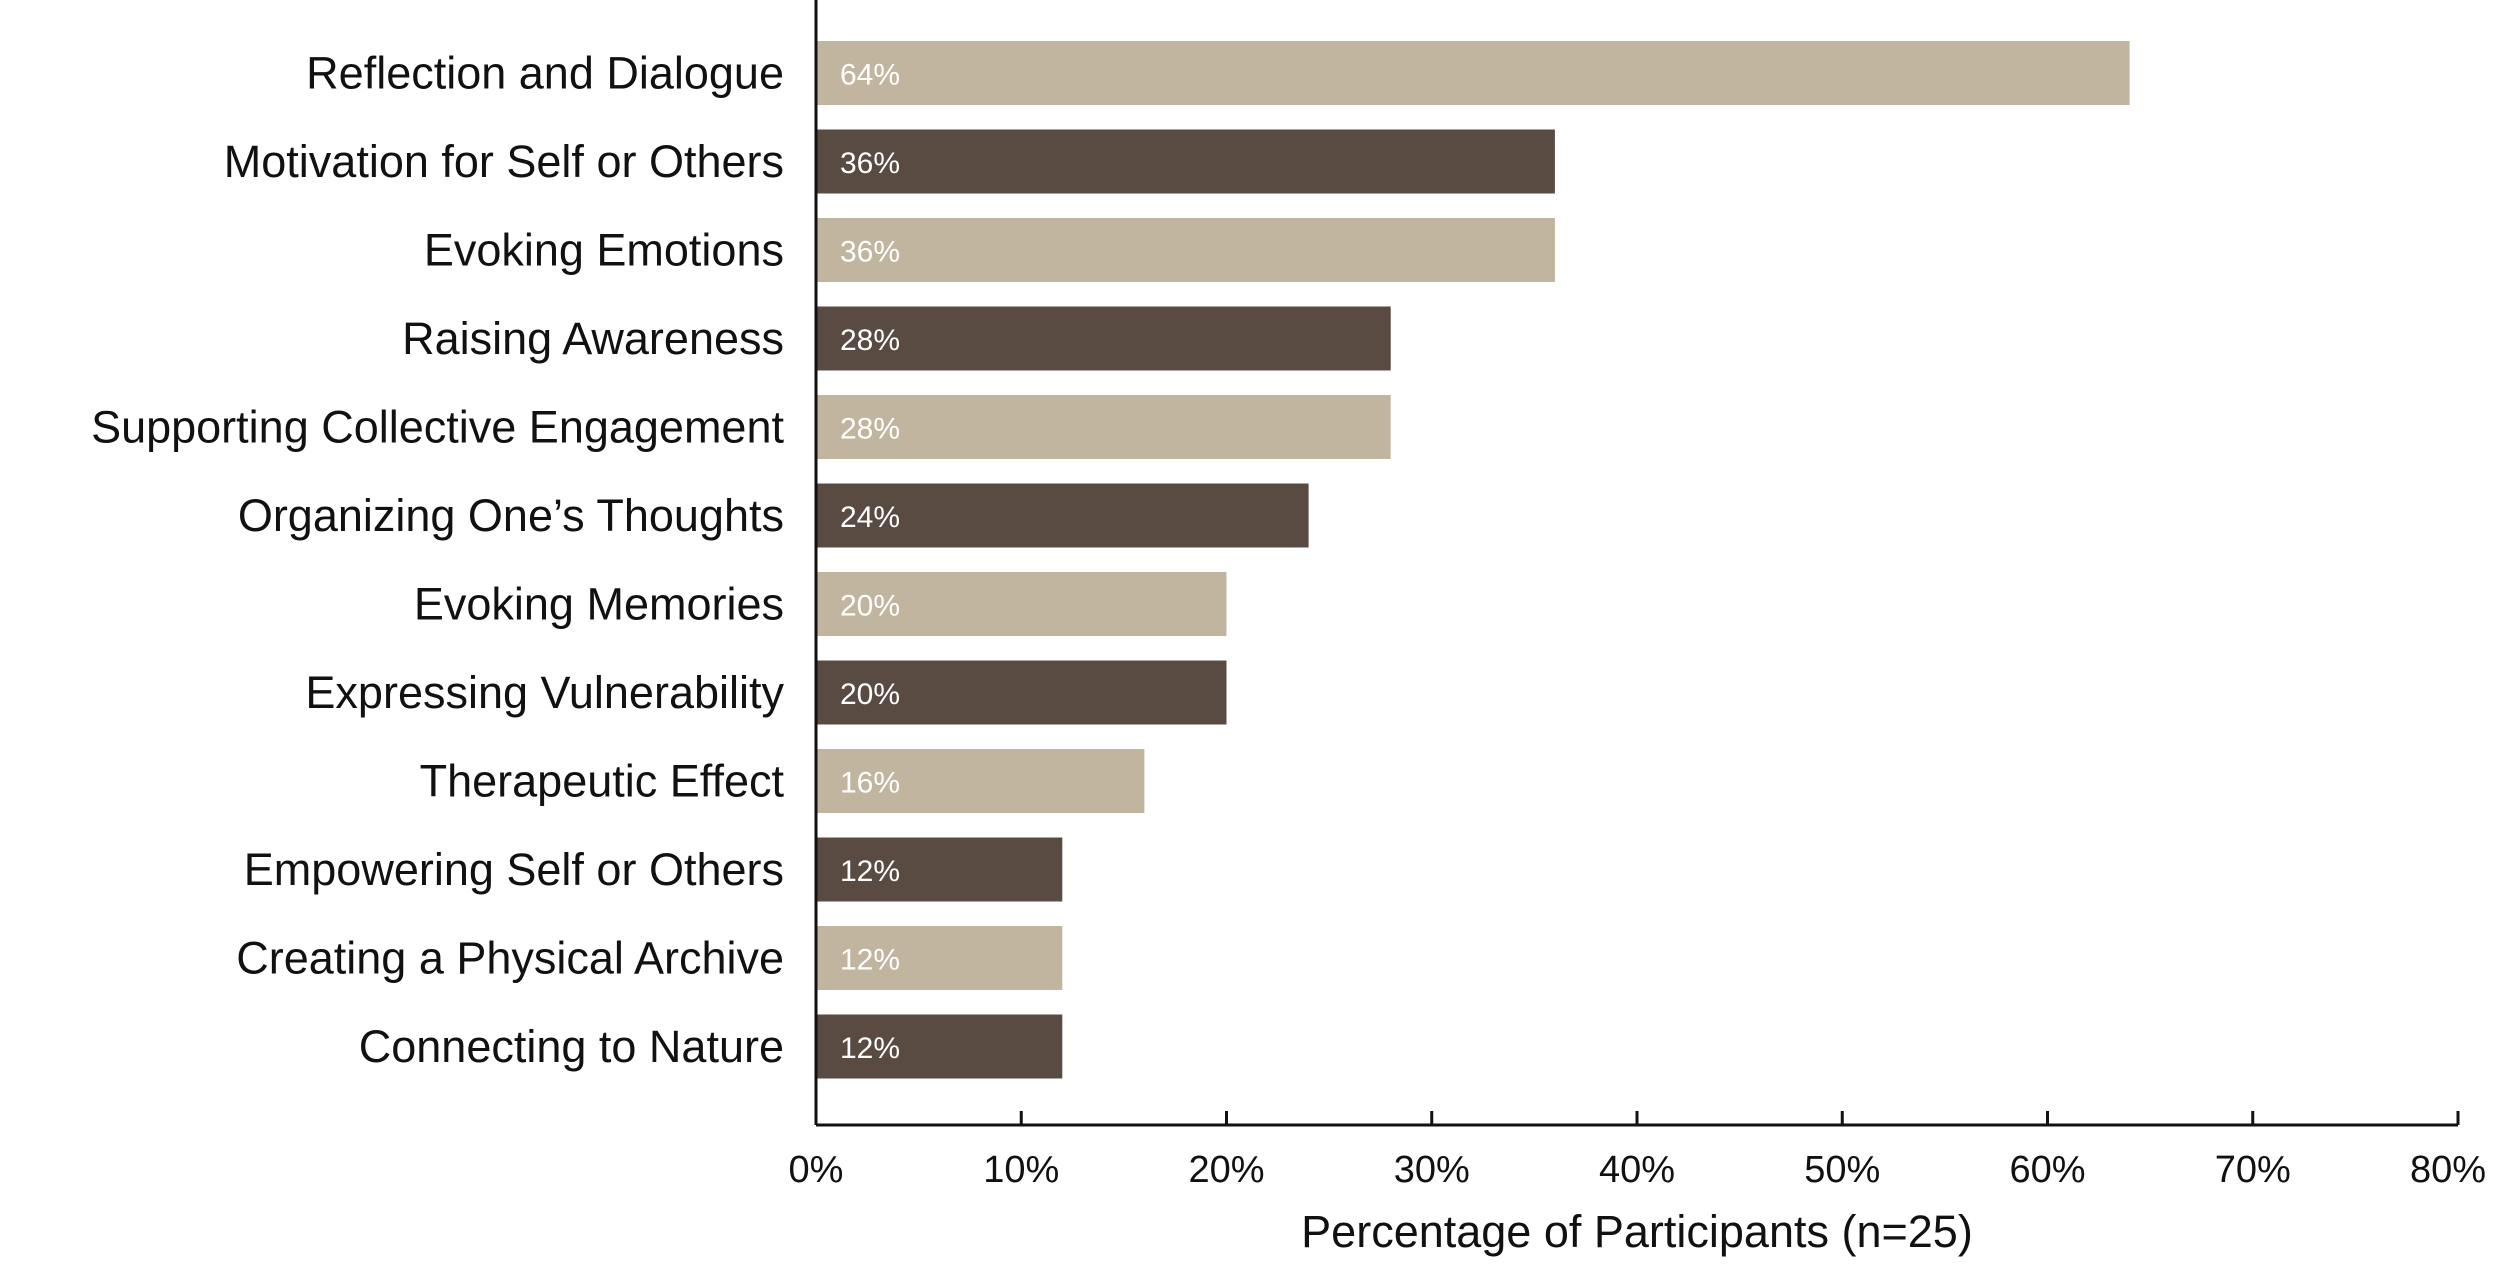 Image resolution: width=2500 pixels, height=1266 pixels. What do you see at coordinates (602, 781) in the screenshot?
I see `category-label: Therapeutic Effect` at bounding box center [602, 781].